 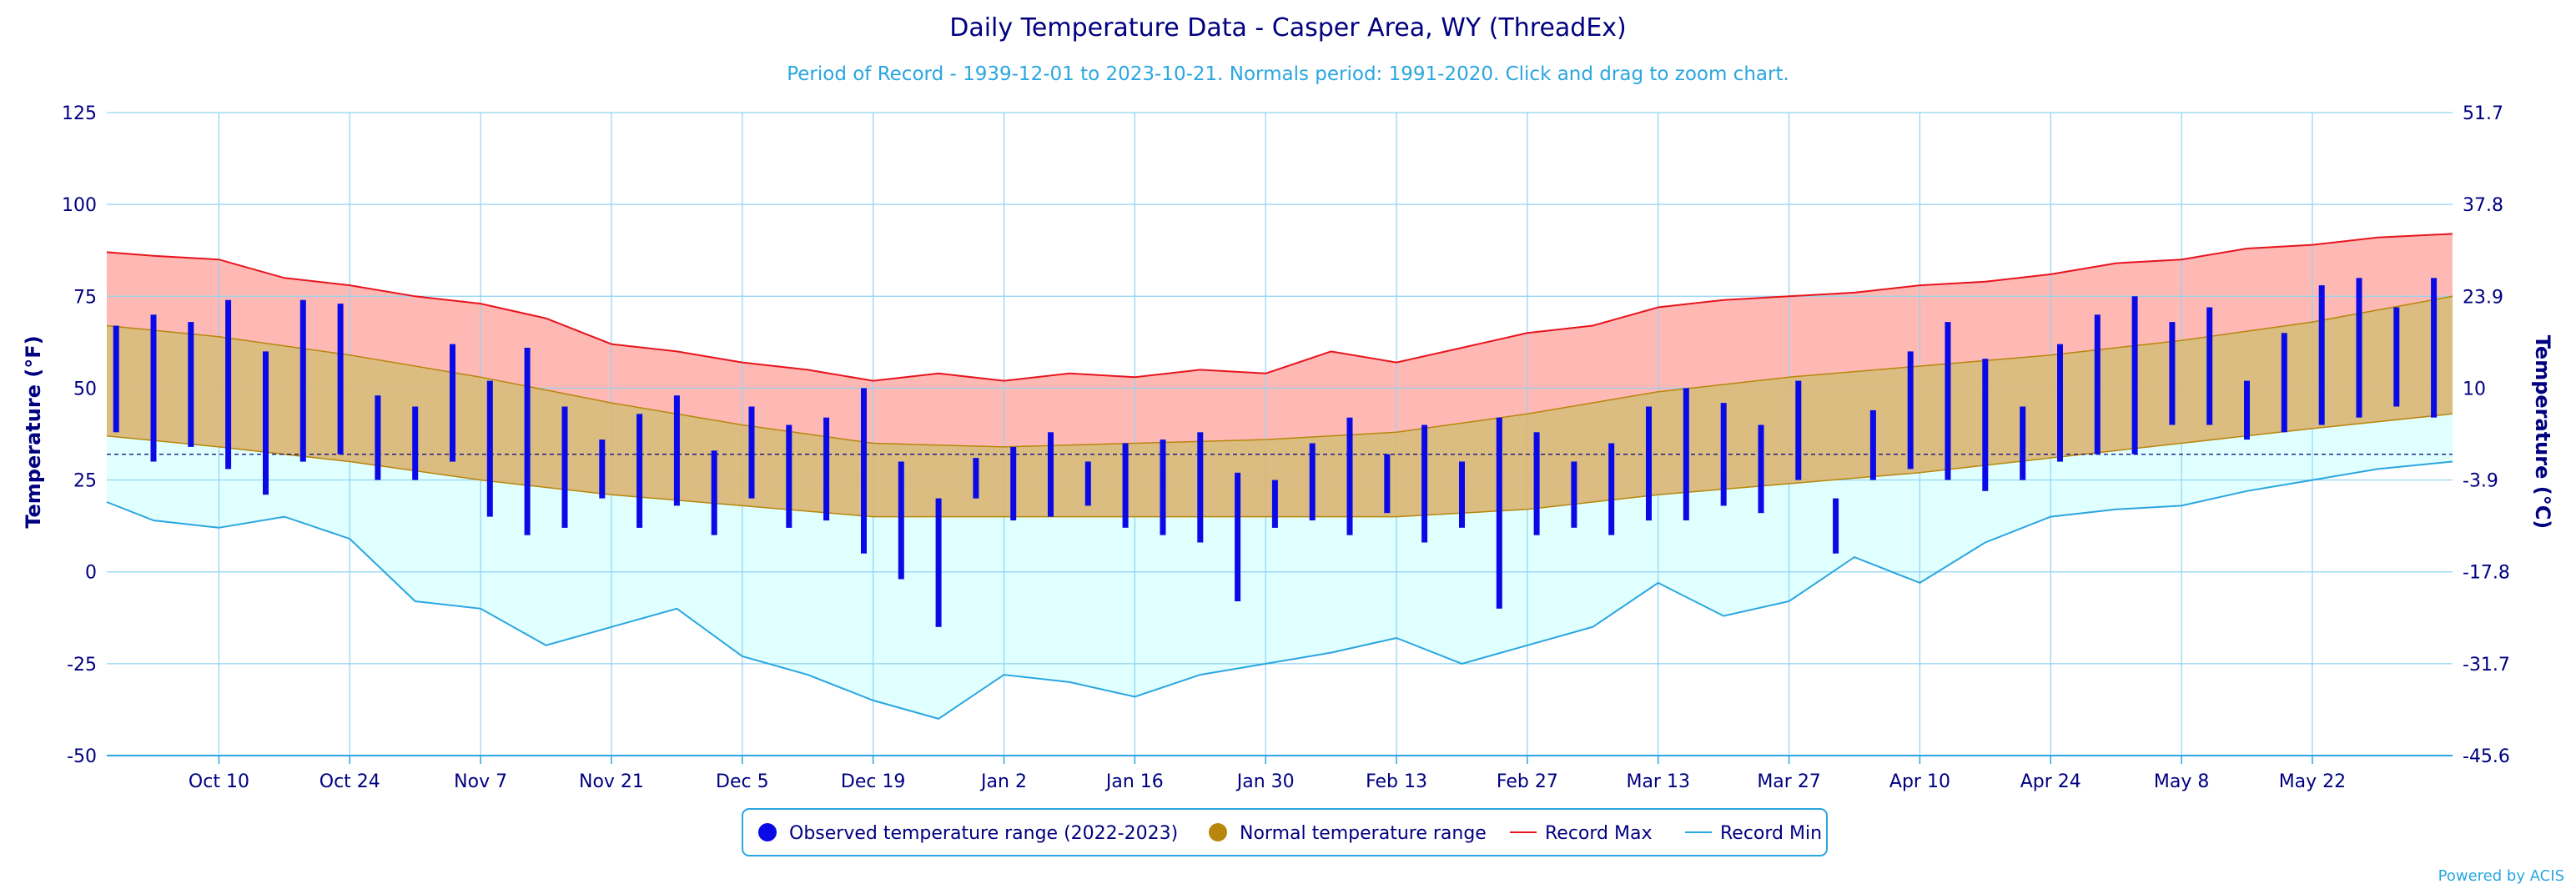 What do you see at coordinates (79, 205) in the screenshot?
I see `y-tick-label: 100` at bounding box center [79, 205].